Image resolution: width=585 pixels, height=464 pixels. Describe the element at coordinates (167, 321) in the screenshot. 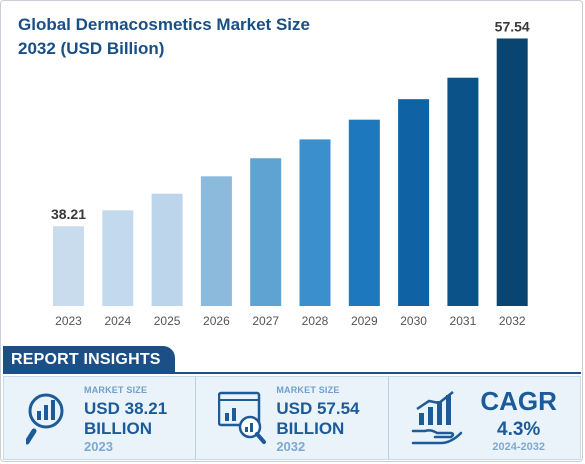

I see `x-tick-label: 2025` at that location.